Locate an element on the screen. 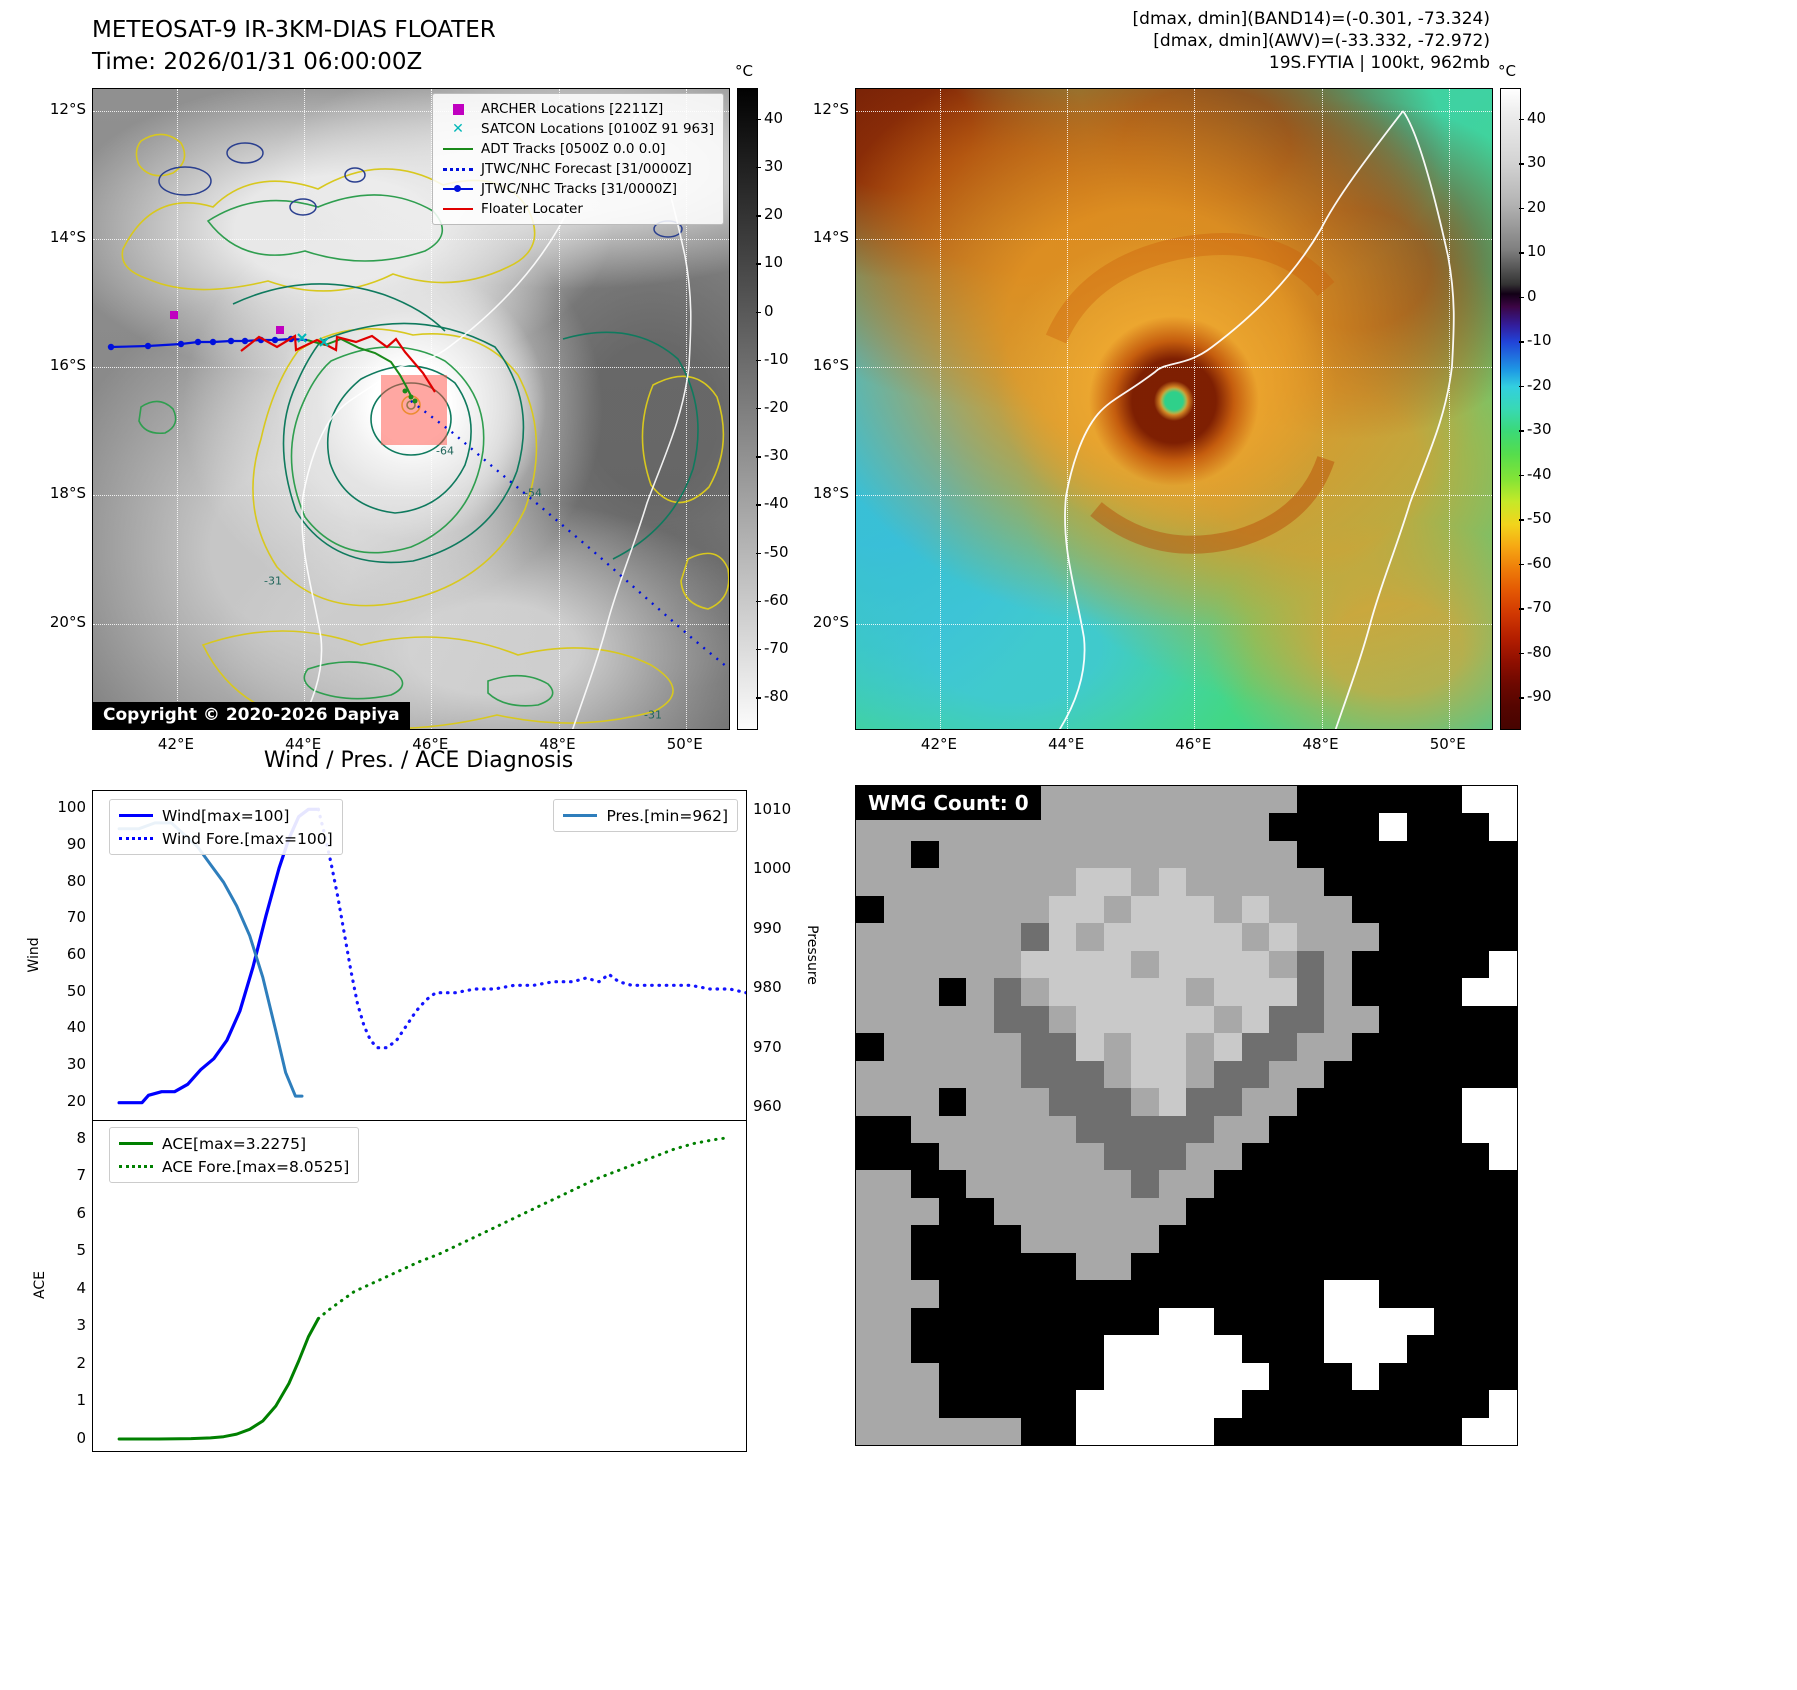 This screenshot has width=1797, height=1690. chart-y-tick-label: 40 is located at coordinates (76, 1027).